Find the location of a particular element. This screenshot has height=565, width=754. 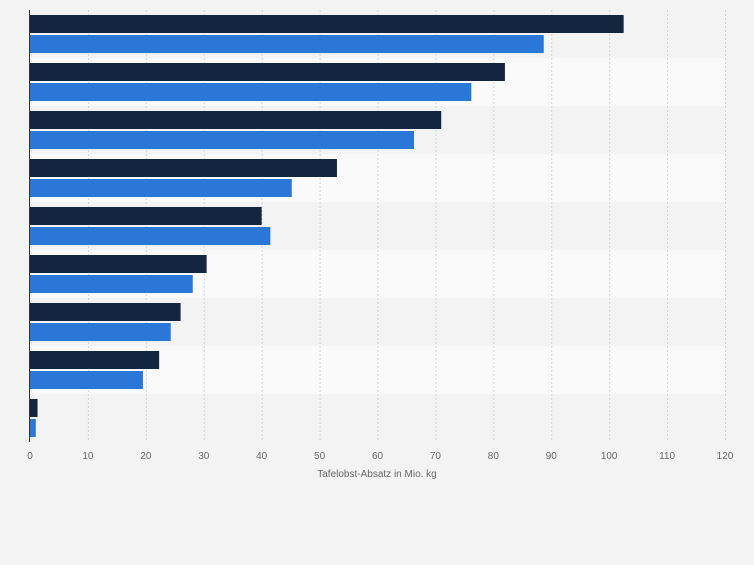

x-tick-label: 20 is located at coordinates (146, 456).